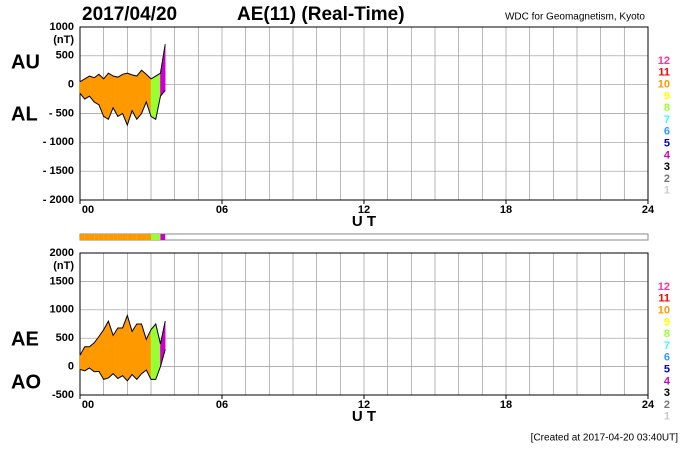  Describe the element at coordinates (129, 14) in the screenshot. I see `date-title: 2017/04/20` at that location.